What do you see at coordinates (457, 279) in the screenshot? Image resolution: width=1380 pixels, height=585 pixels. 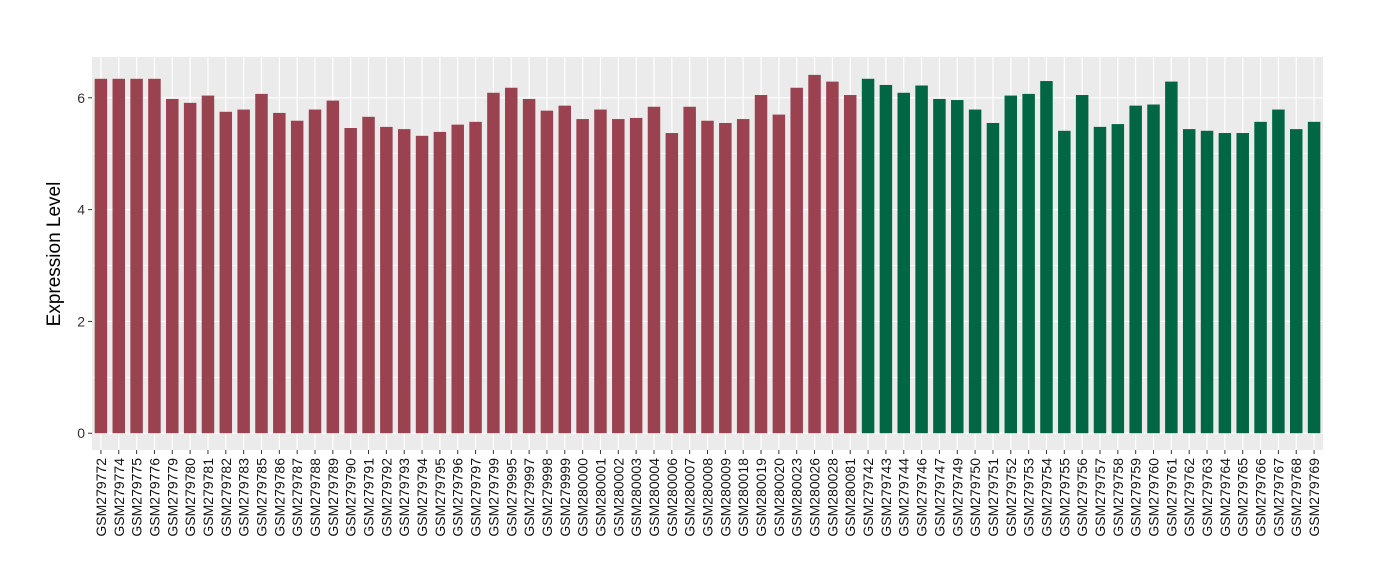 I see `bar-GSM279796` at bounding box center [457, 279].